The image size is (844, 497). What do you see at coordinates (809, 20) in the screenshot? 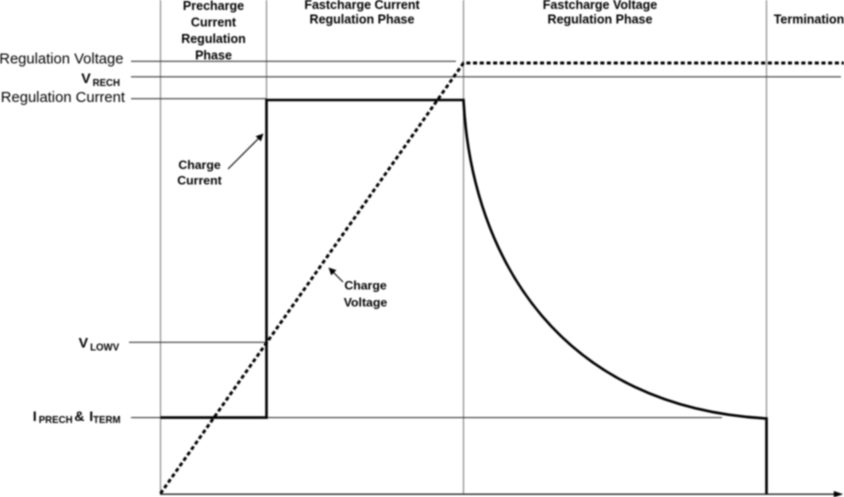
I see `svg-text: Termination` at bounding box center [809, 20].